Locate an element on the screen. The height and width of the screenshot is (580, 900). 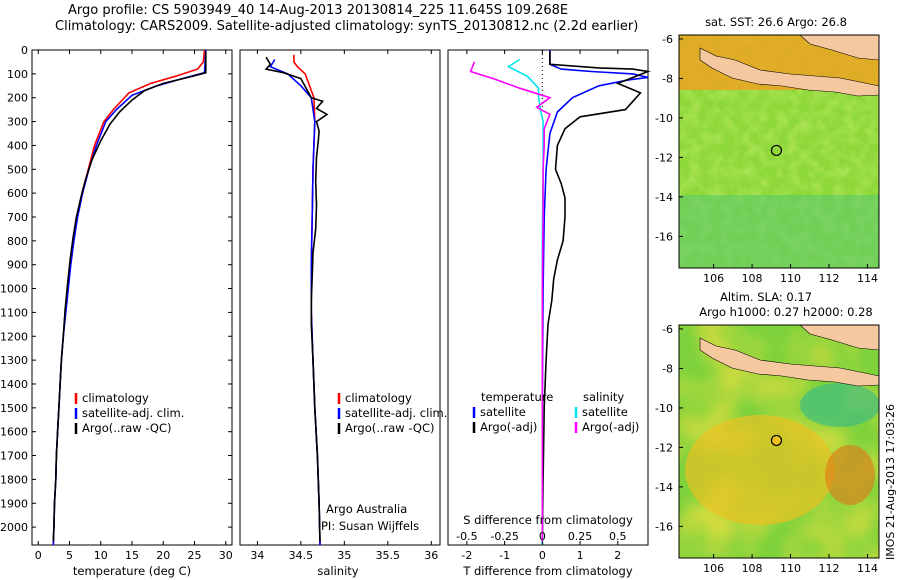
x-tick-label: 20 is located at coordinates (163, 555).